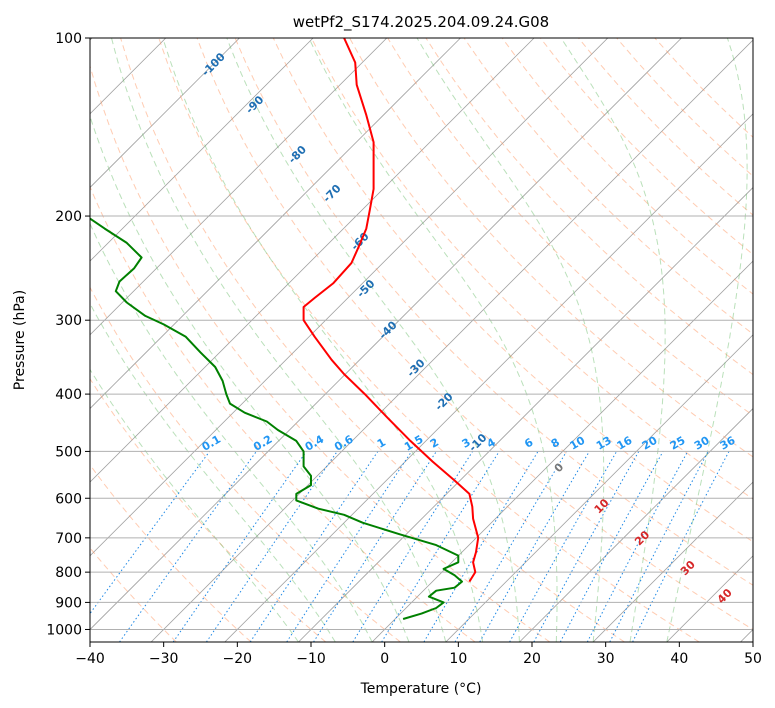 The width and height of the screenshot is (775, 708). I want to click on x-tick-label: 20, so click(532, 659).